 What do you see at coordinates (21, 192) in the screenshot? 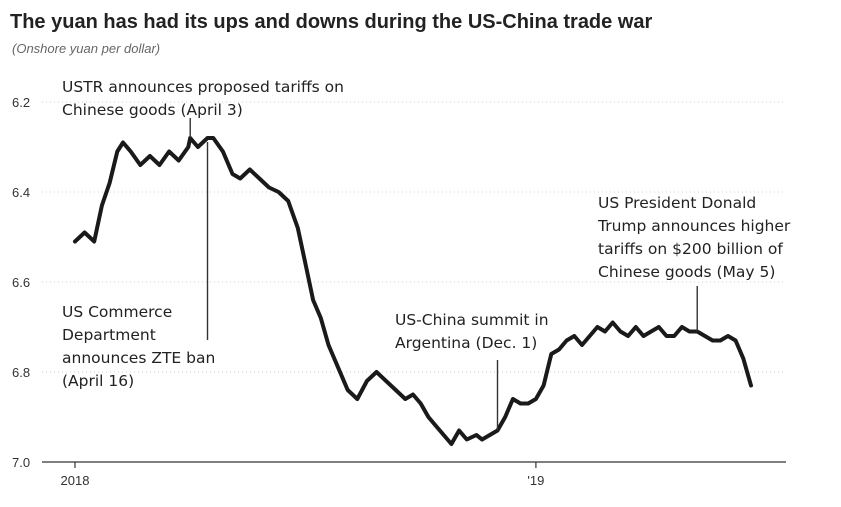
I see `y-tick-label: 6.4` at bounding box center [21, 192].